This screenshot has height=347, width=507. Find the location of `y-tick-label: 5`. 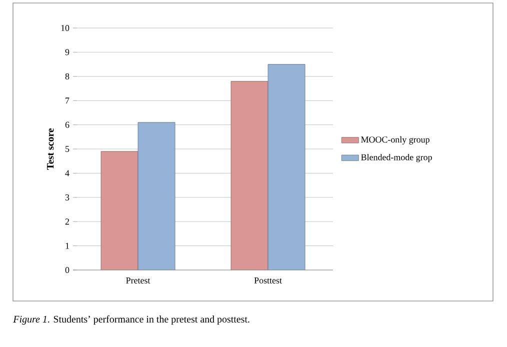

y-tick-label: 5 is located at coordinates (68, 149).